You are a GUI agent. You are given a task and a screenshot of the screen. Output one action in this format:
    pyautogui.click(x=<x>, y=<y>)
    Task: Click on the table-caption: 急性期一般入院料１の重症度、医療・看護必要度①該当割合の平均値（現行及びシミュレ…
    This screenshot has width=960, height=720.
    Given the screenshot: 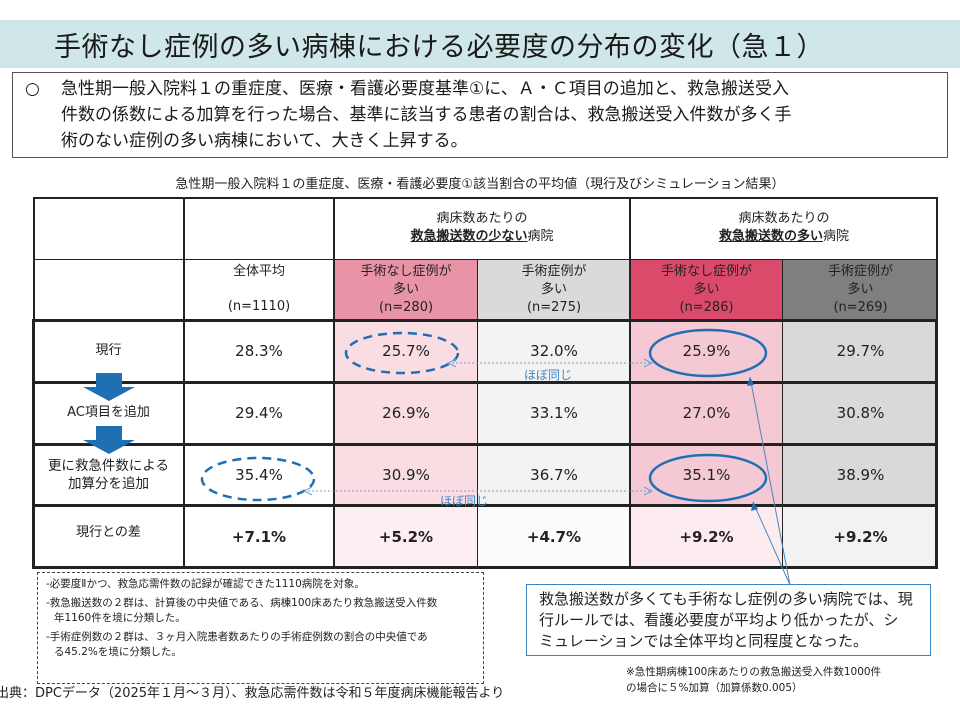 What is the action you would take?
    pyautogui.click(x=480, y=184)
    